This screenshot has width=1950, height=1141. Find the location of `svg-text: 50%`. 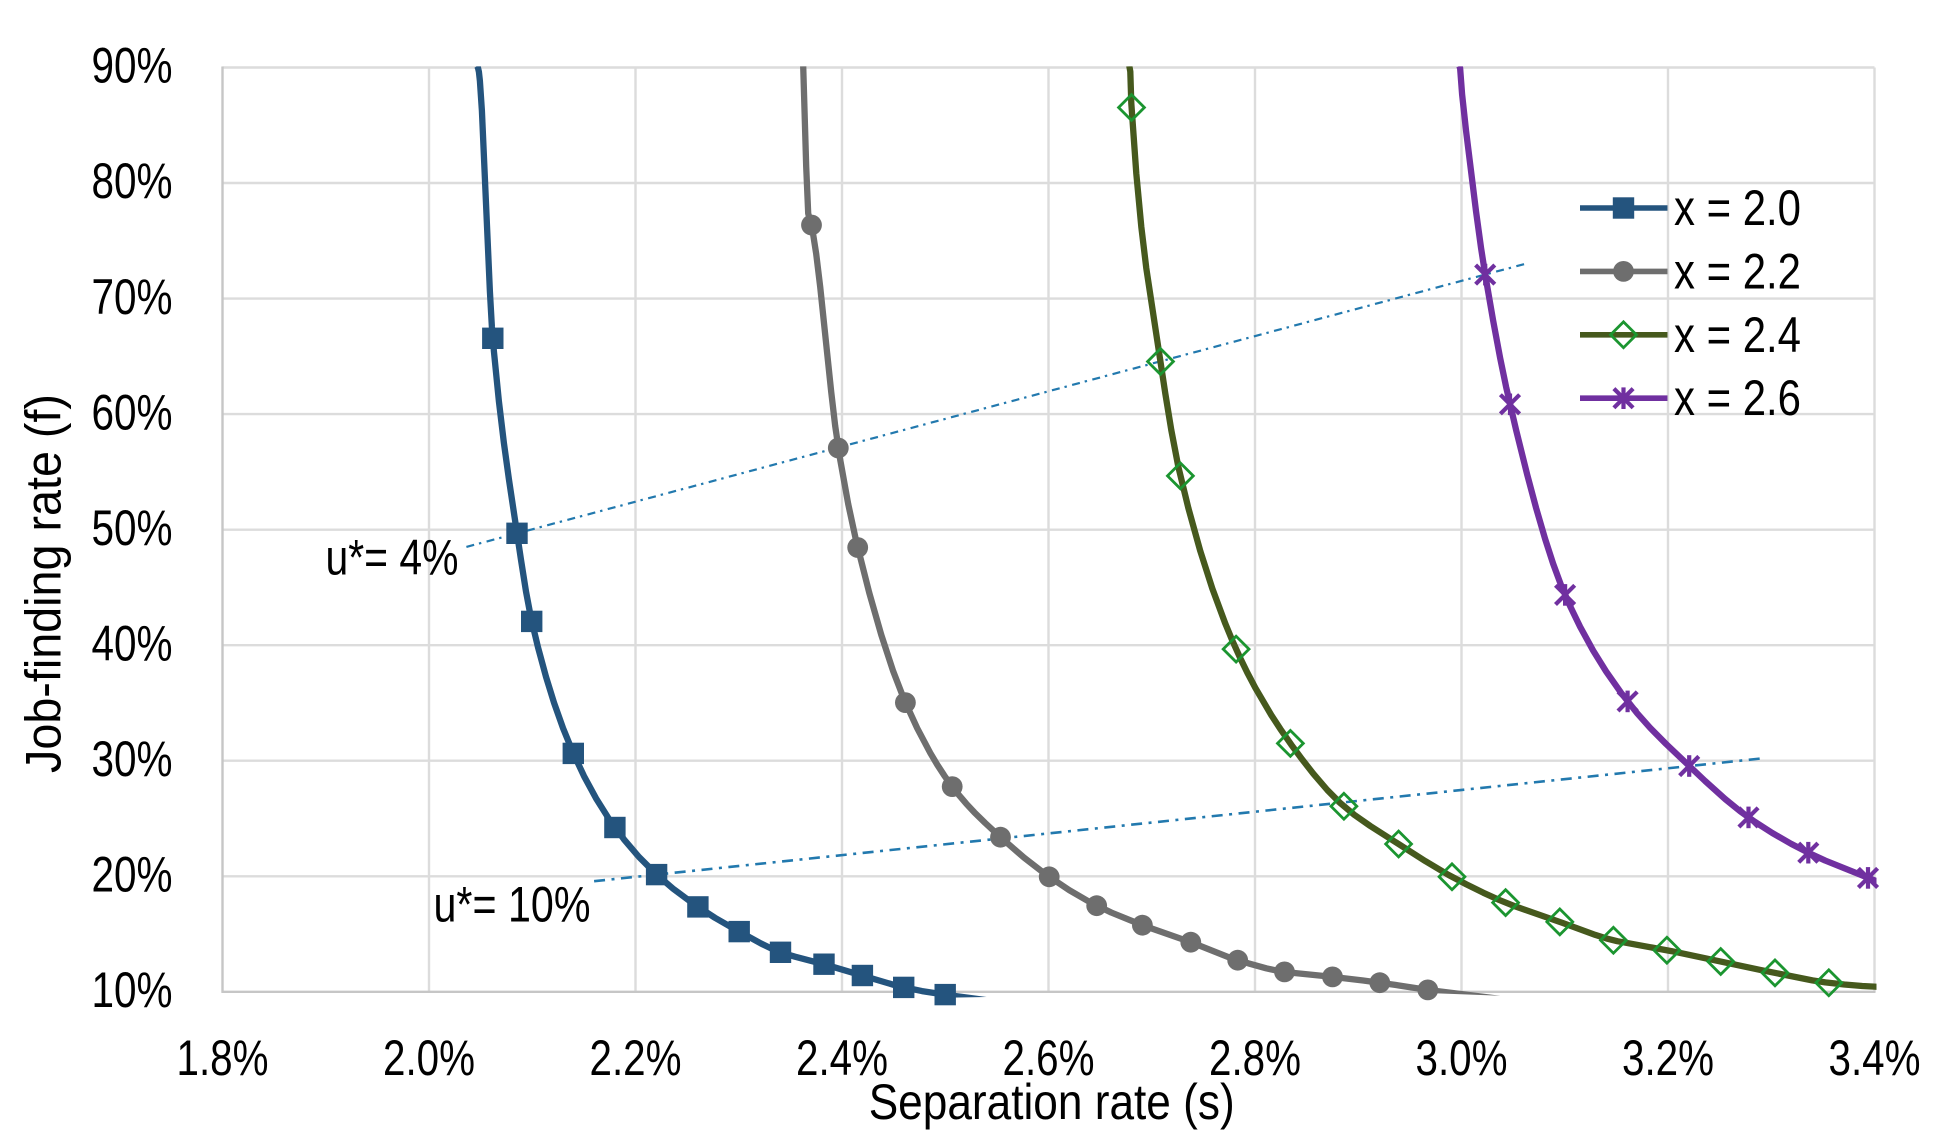

svg-text: 50% is located at coordinates (132, 528).